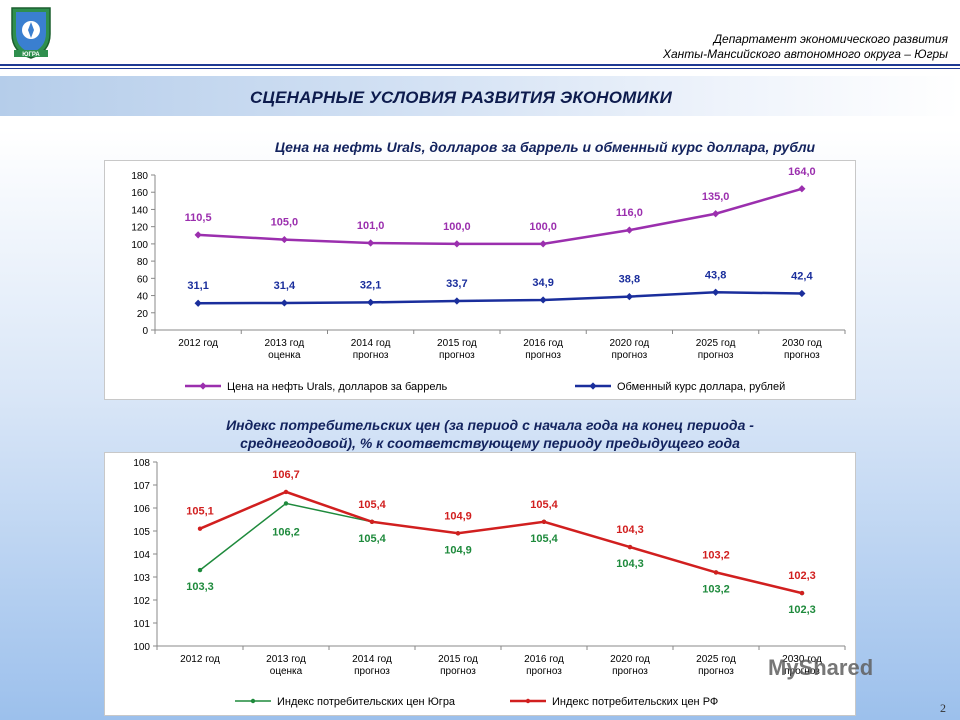  What do you see at coordinates (457, 343) in the screenshot?
I see `x-tick-label: 2015 год` at bounding box center [457, 343].